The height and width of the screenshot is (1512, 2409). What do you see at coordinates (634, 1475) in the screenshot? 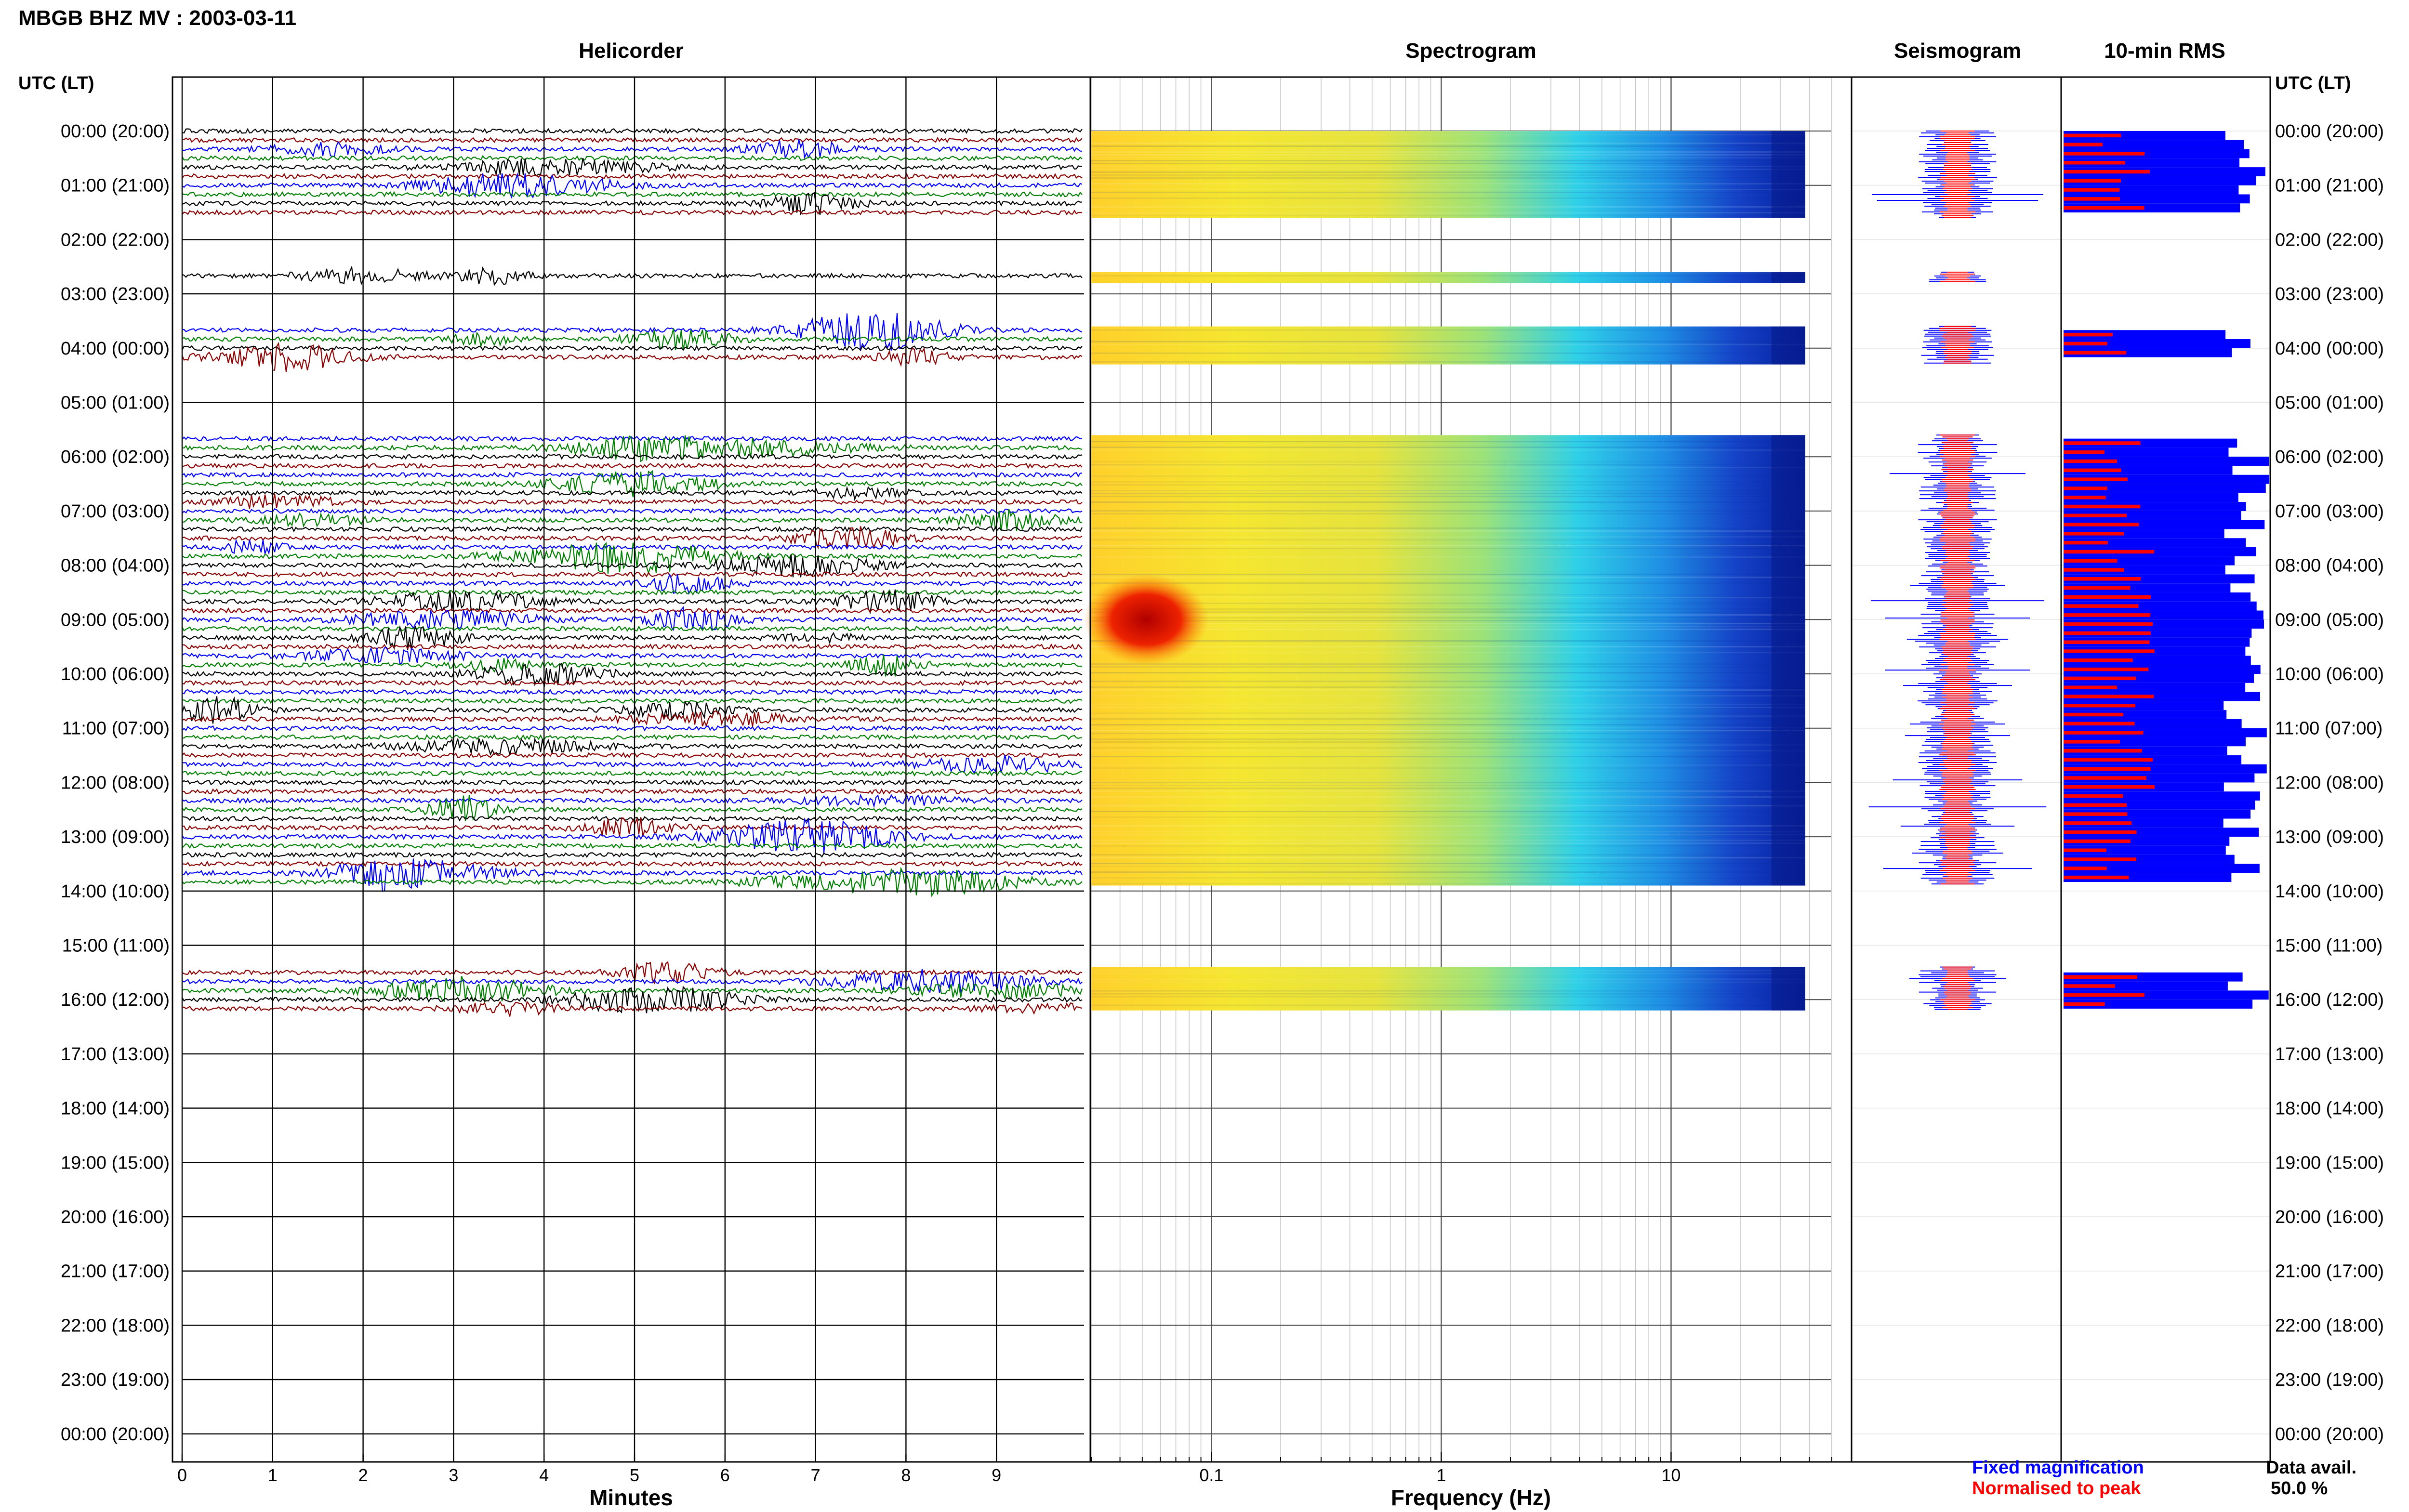
I see `x-tick-label: 5` at bounding box center [634, 1475].